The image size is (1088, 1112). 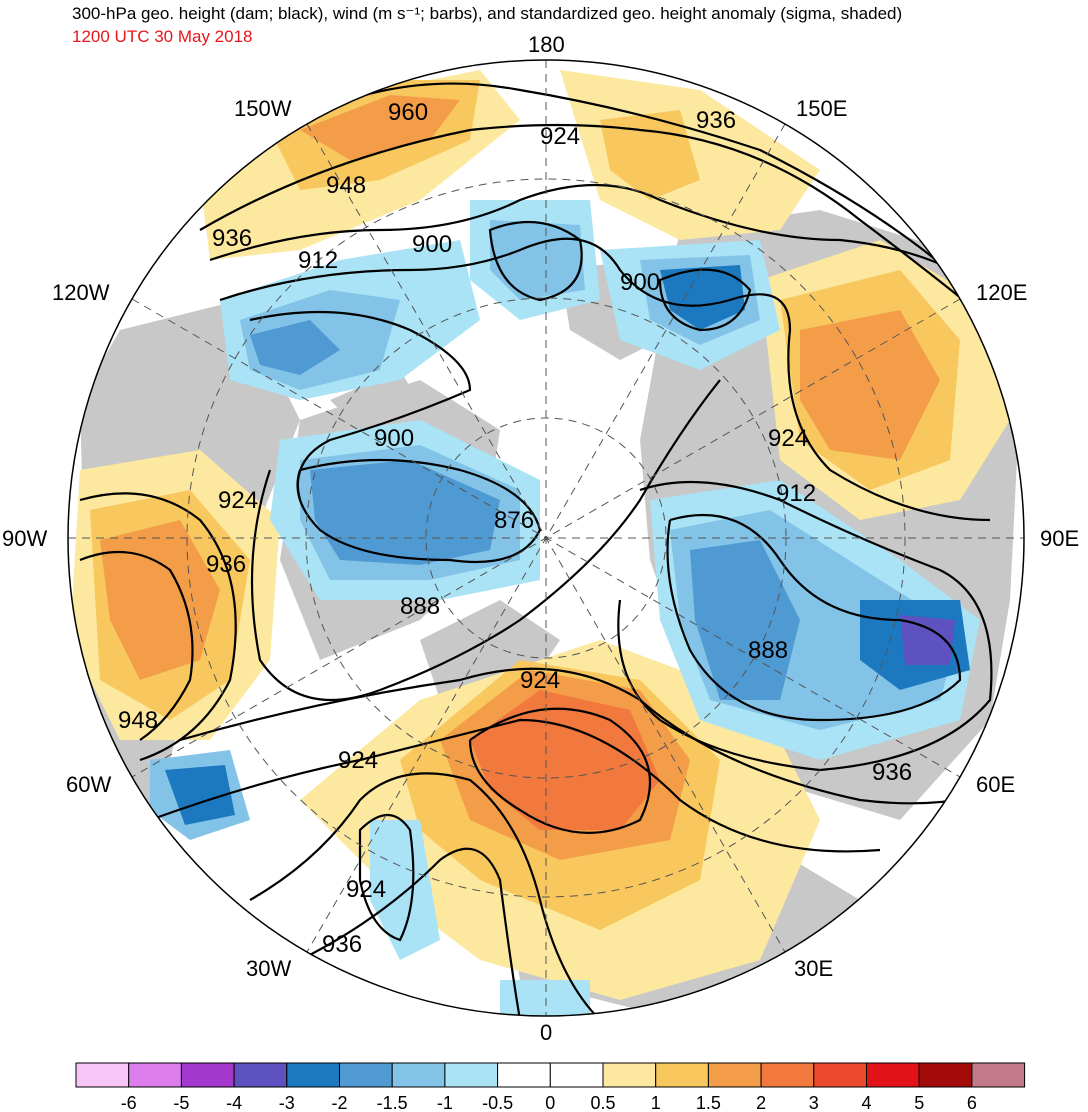 I want to click on lon-label-0: 0, so click(x=546, y=1032).